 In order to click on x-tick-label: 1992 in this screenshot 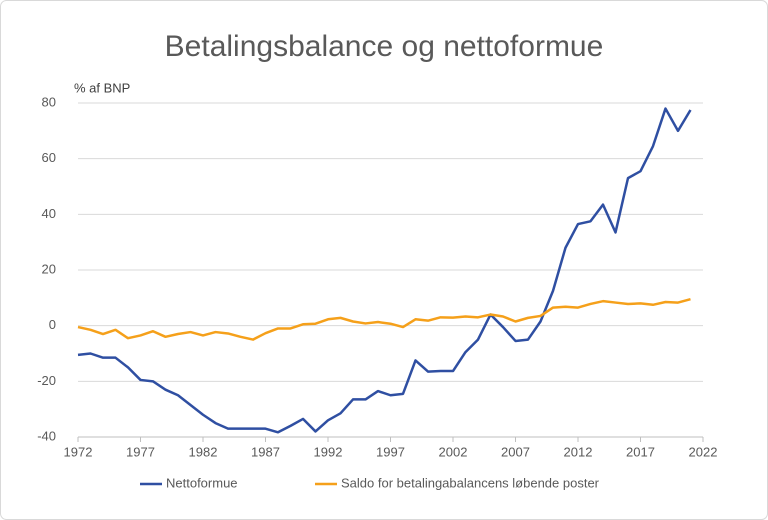, I will do `click(328, 451)`.